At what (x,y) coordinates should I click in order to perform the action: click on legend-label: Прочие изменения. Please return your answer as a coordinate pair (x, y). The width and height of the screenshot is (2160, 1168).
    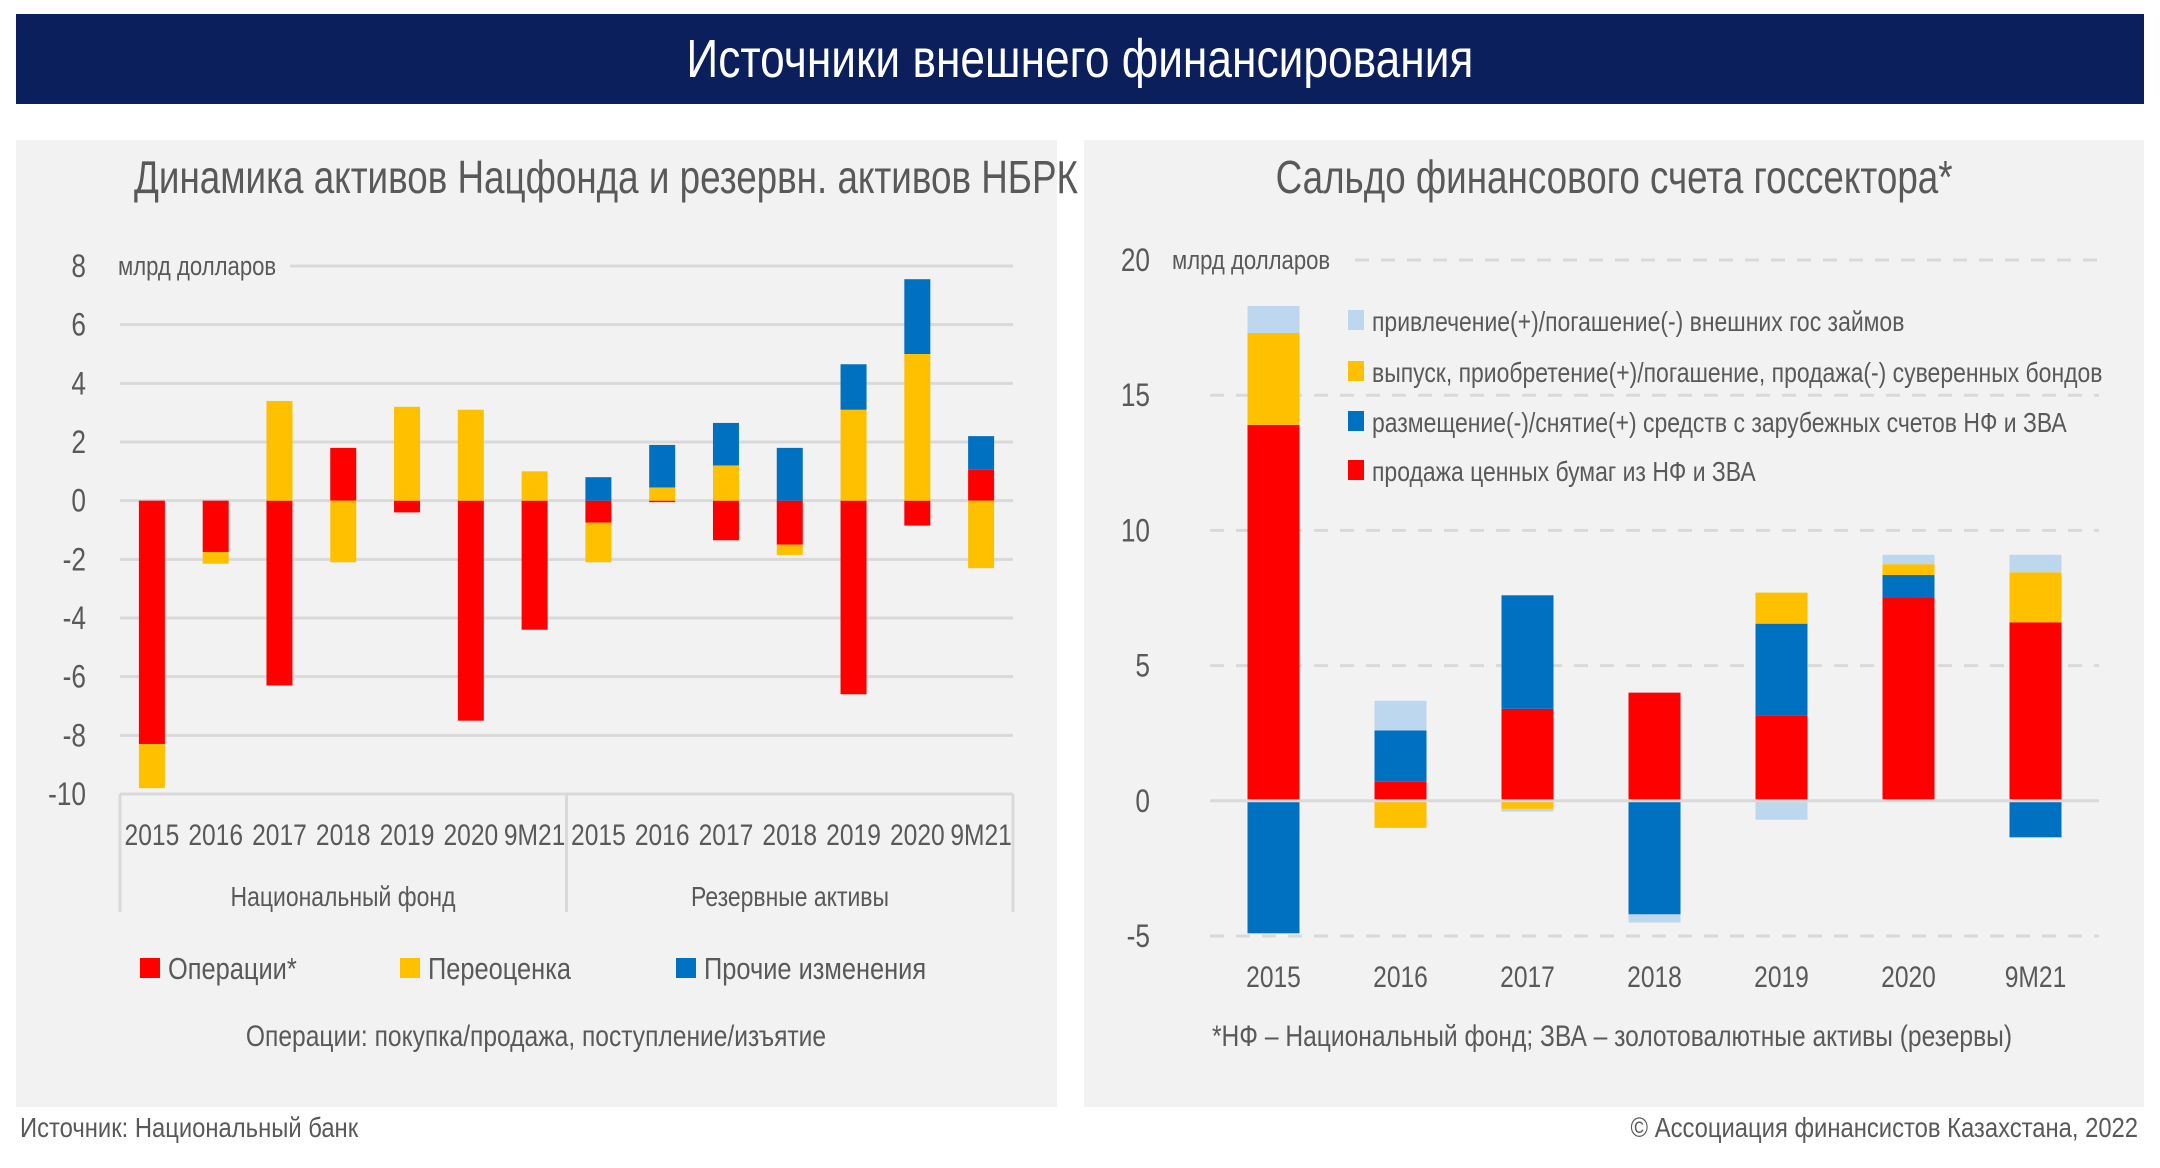
    Looking at the image, I should click on (815, 969).